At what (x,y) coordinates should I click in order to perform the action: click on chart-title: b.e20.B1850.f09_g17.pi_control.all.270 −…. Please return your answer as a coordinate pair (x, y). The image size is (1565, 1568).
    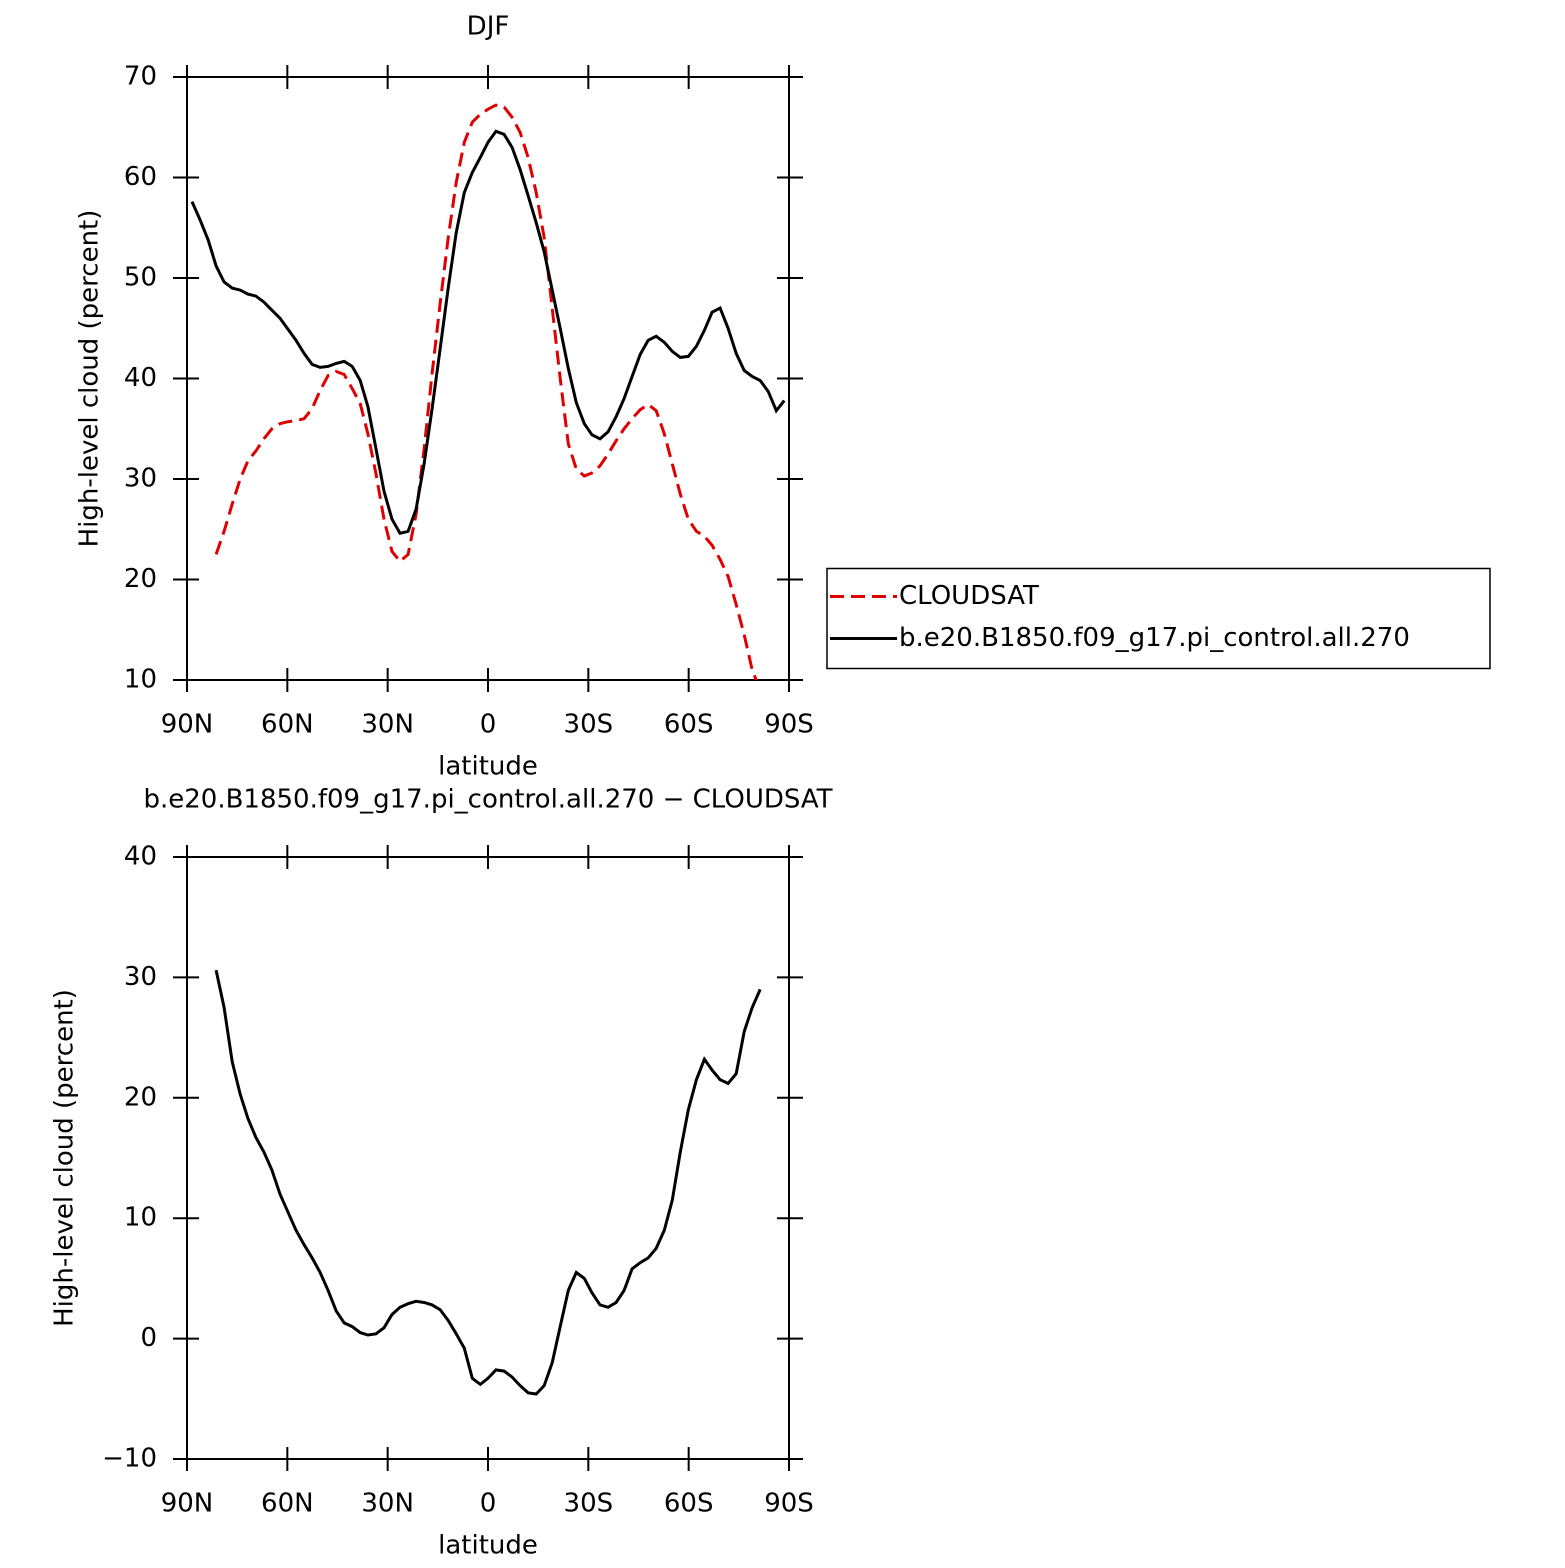
    Looking at the image, I should click on (487, 800).